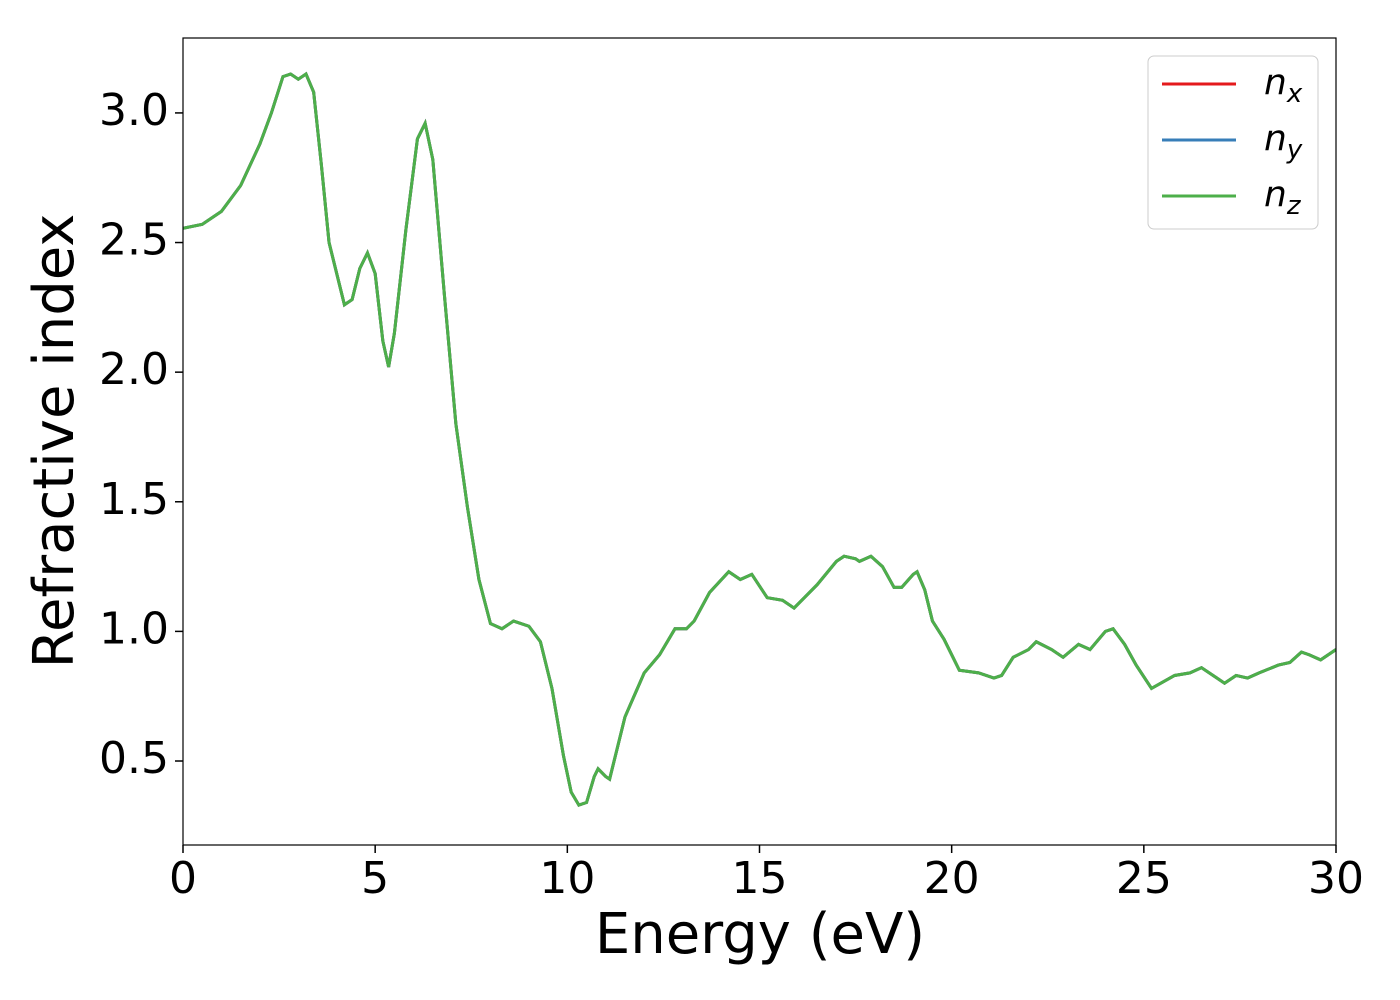 This screenshot has width=1400, height=1000. I want to click on y-tick-label: 1.0, so click(134, 628).